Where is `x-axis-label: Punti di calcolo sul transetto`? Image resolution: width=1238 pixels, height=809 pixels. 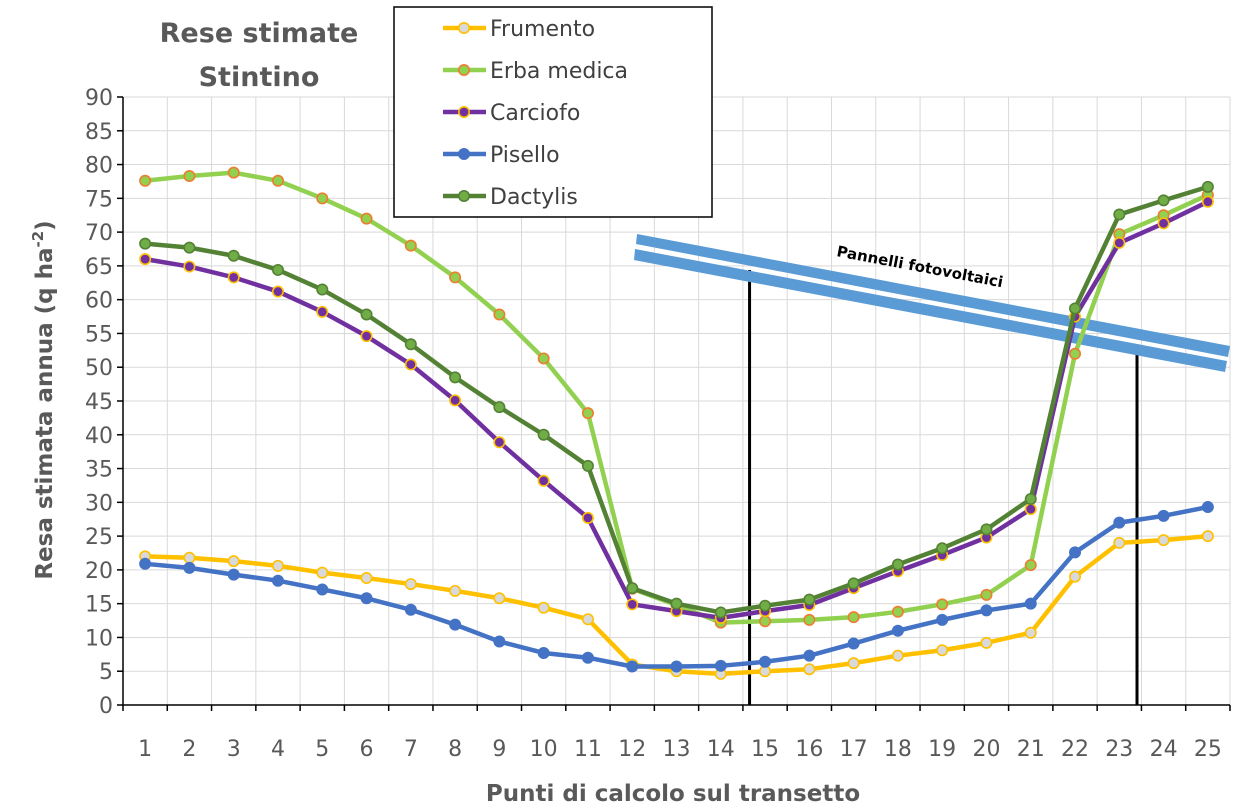
x-axis-label: Punti di calcolo sul transetto is located at coordinates (673, 794).